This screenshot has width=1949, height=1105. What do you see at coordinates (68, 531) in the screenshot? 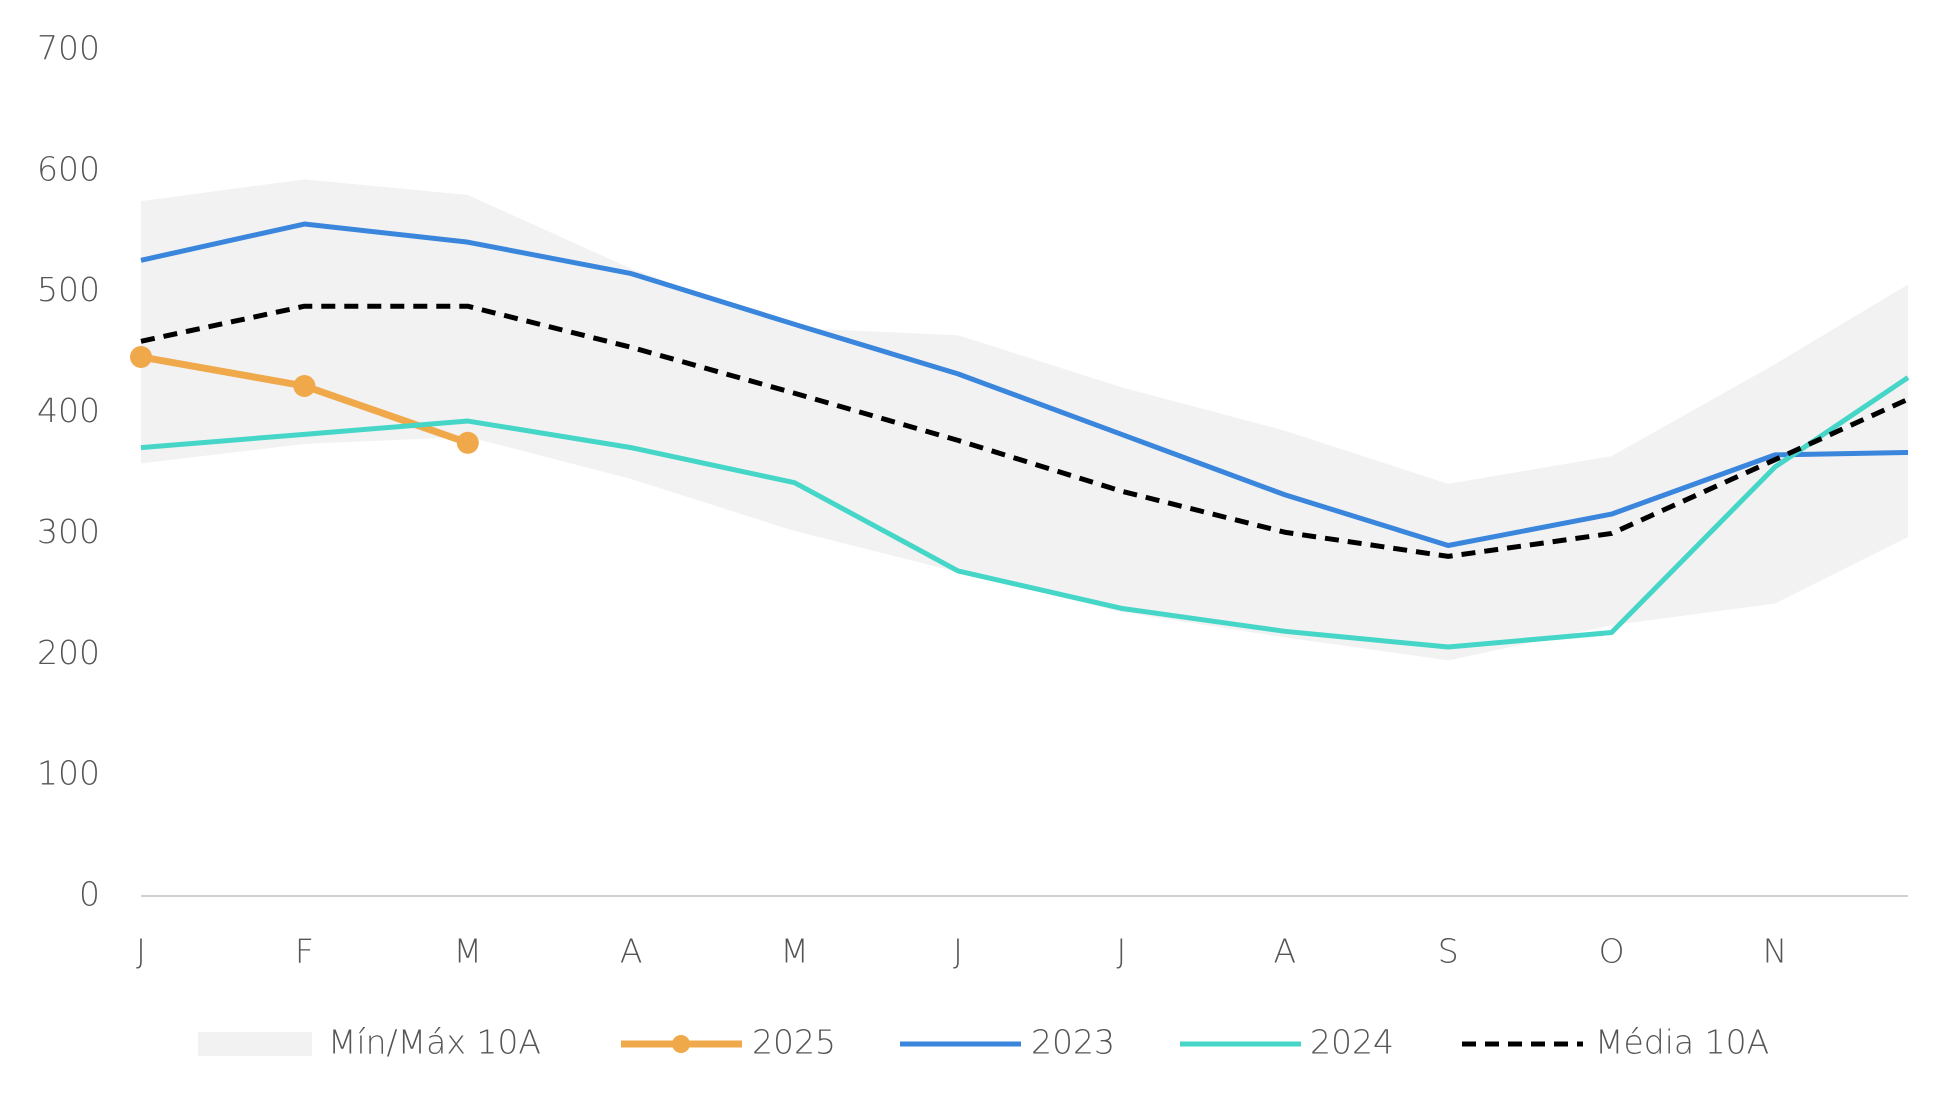
I see `y-tick-label: 300` at bounding box center [68, 531].